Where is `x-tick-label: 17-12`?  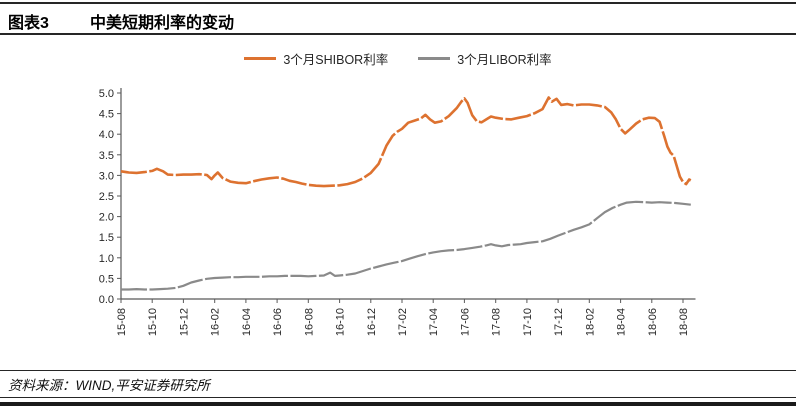 x-tick-label: 17-12 is located at coordinates (559, 322).